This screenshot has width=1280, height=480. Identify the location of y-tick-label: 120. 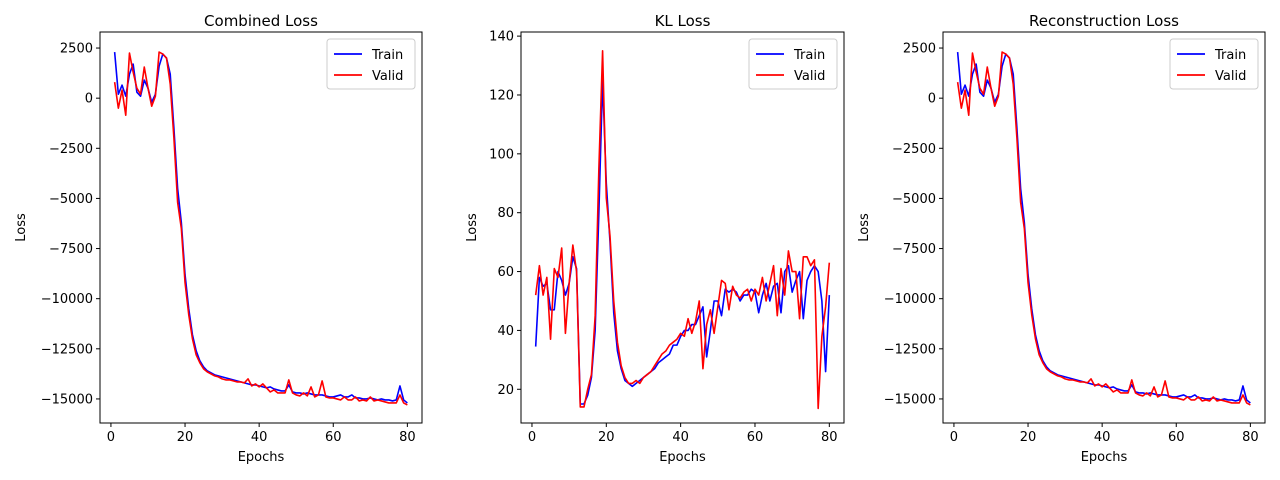
(501, 95).